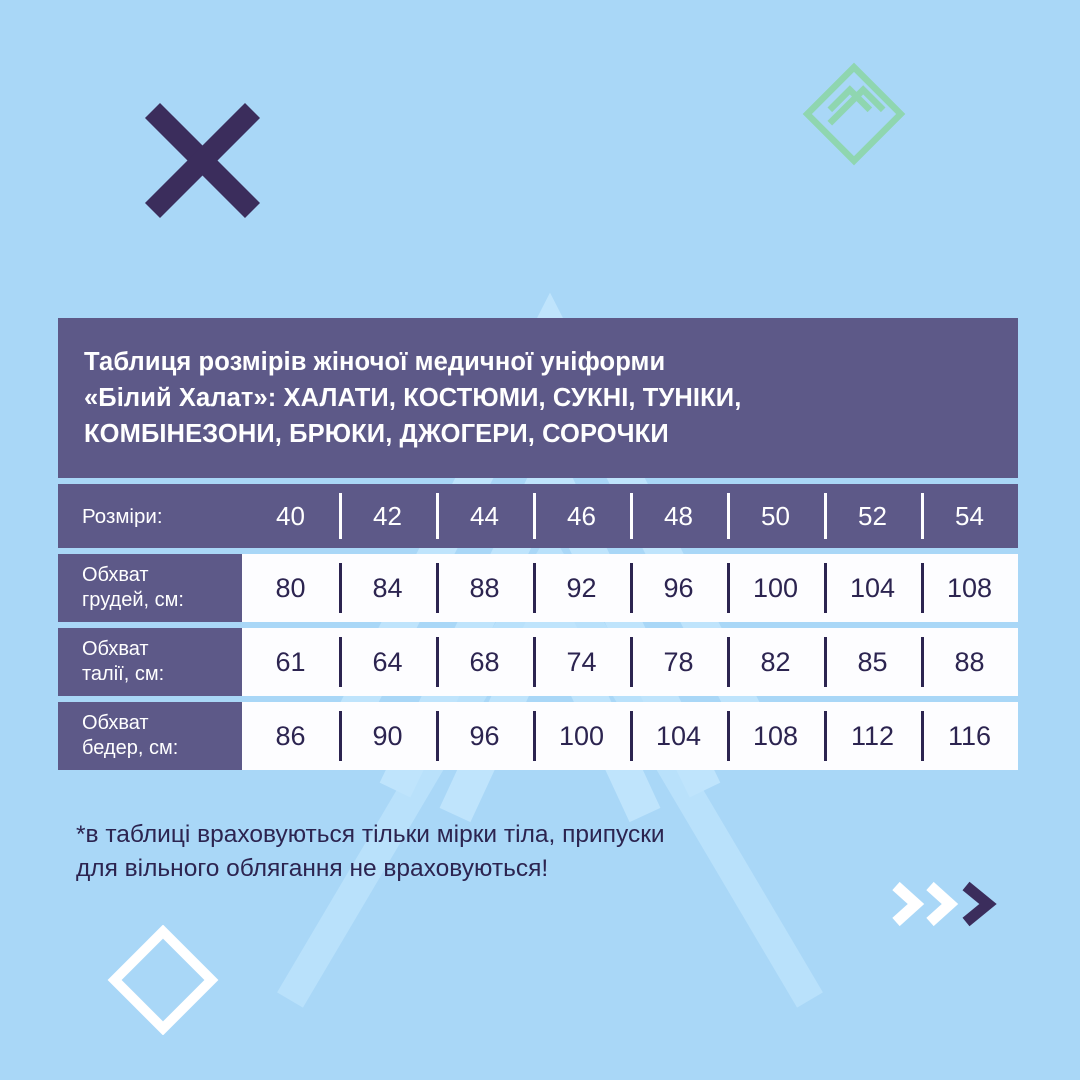 This screenshot has width=1080, height=1080. I want to click on measure-cell: 85, so click(872, 662).